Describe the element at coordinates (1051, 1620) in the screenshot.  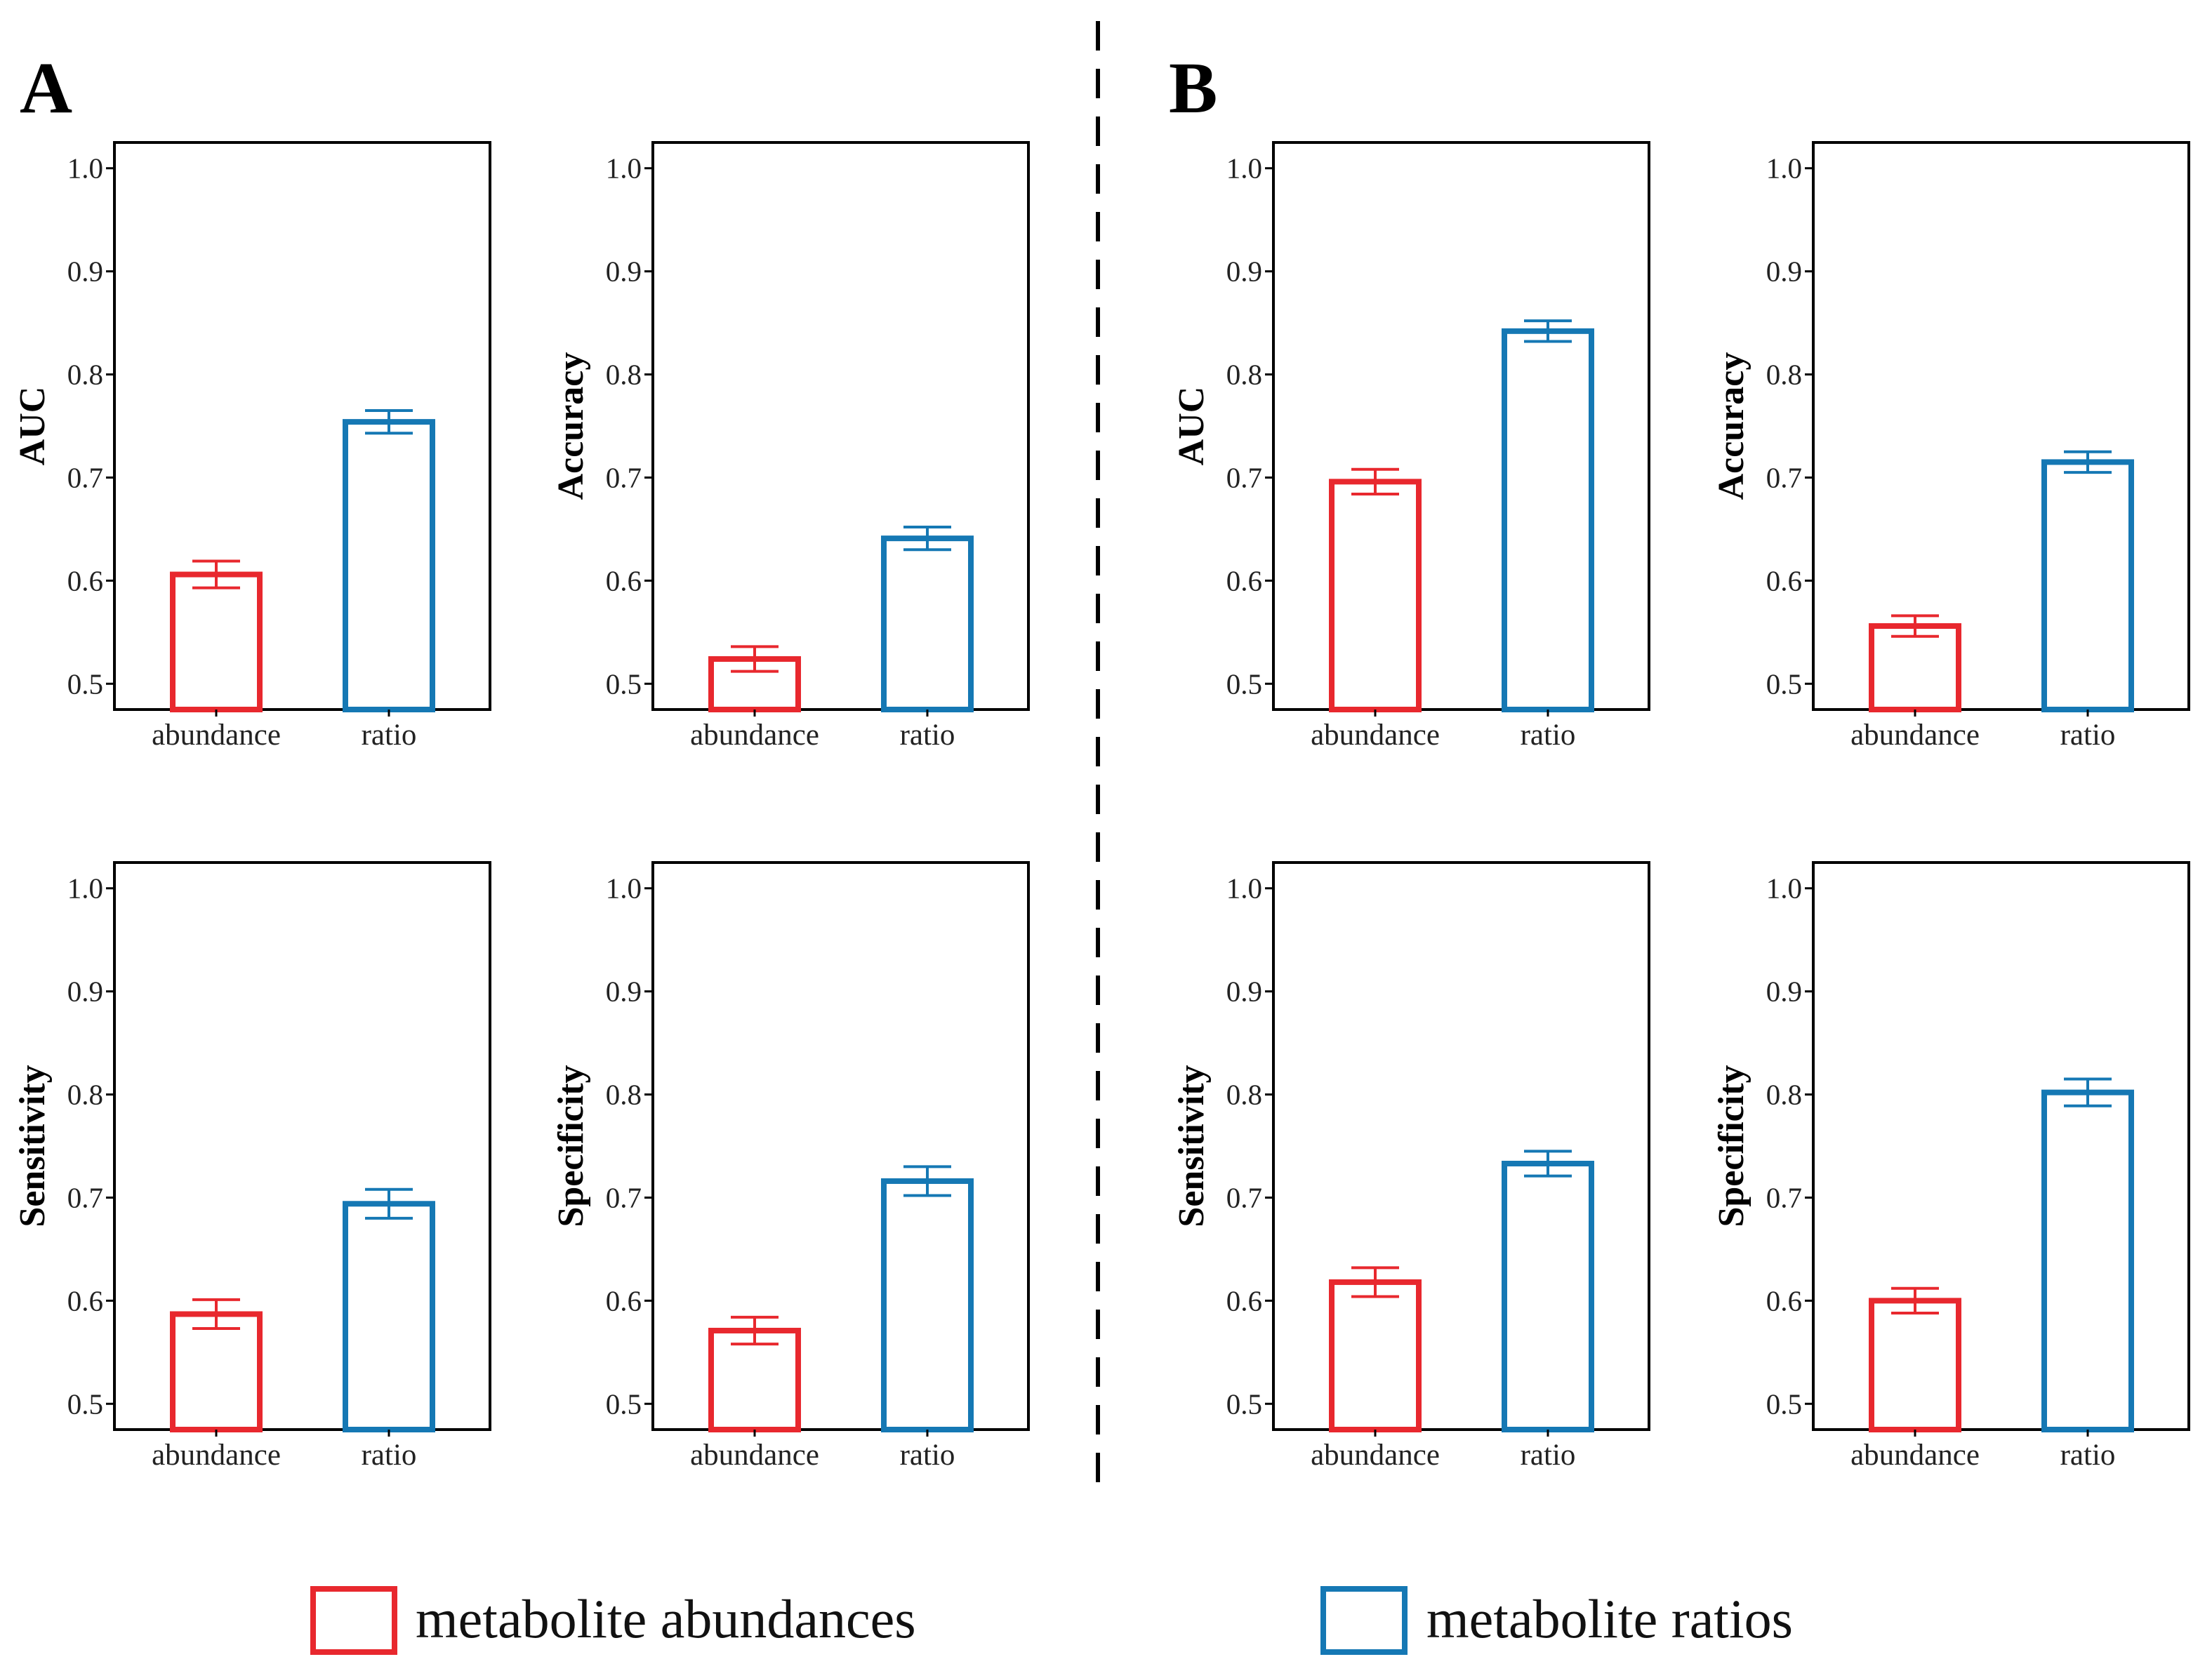
I see `legend: metabolite abundances metabolite ratios` at that location.